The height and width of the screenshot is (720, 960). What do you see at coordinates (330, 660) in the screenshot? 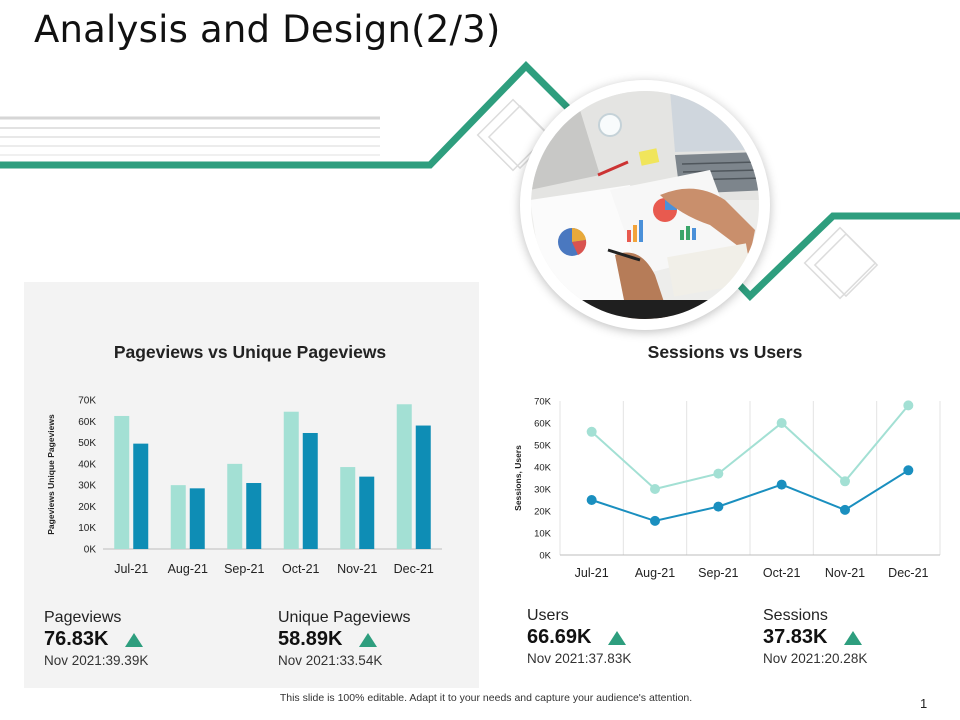
I see `kpi-subtext: Nov 2021:33.54K` at bounding box center [330, 660].